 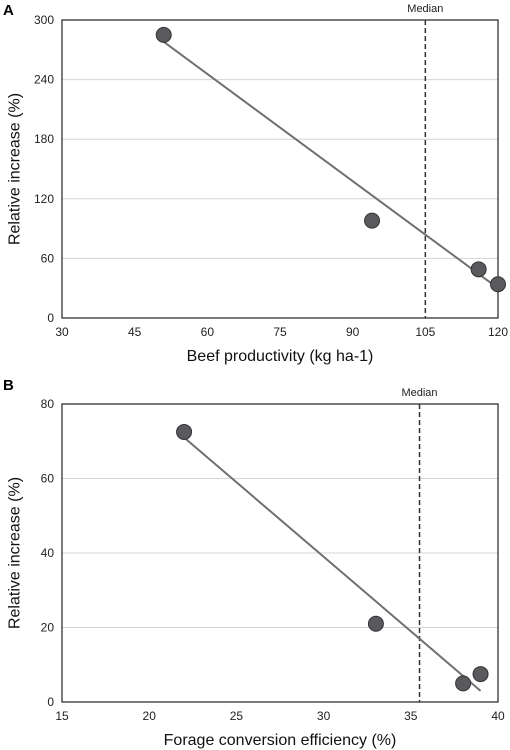 I want to click on x-tick-label: 120, so click(x=498, y=332).